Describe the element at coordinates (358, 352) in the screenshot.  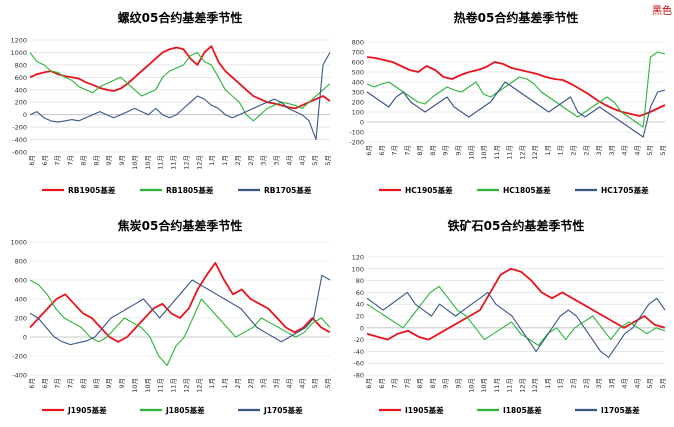
I see `y-tick-label: -40` at that location.